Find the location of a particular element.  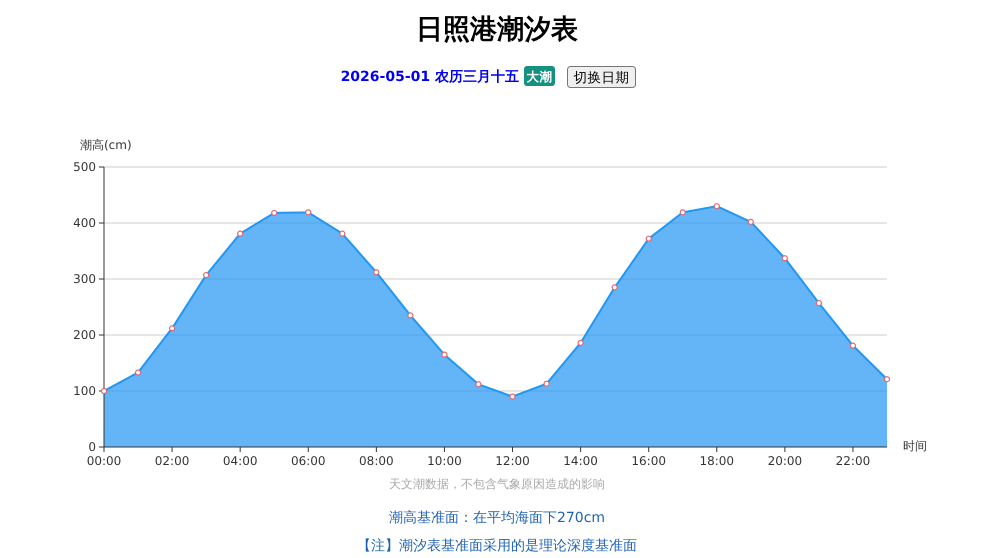

y-axis-title: 潮高(cm) is located at coordinates (106, 145).